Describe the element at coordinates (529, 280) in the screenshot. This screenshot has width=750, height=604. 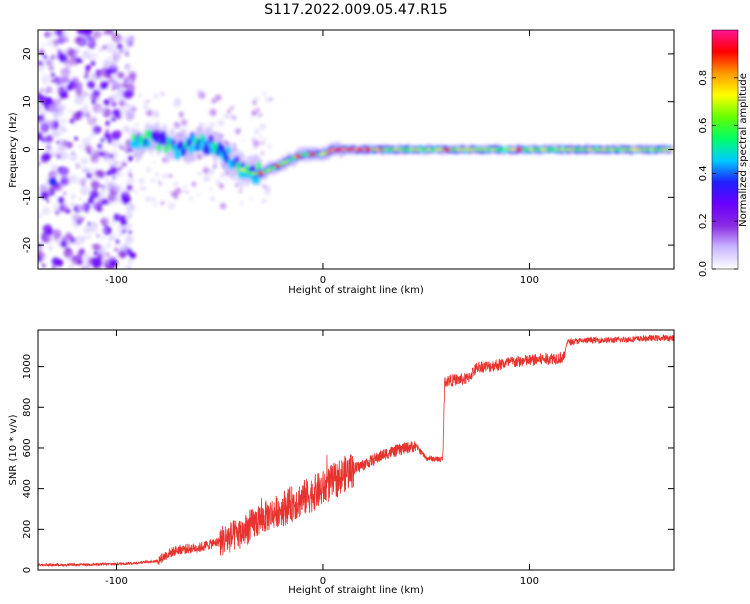
I see `heatmap-x-tick-label: 100` at that location.